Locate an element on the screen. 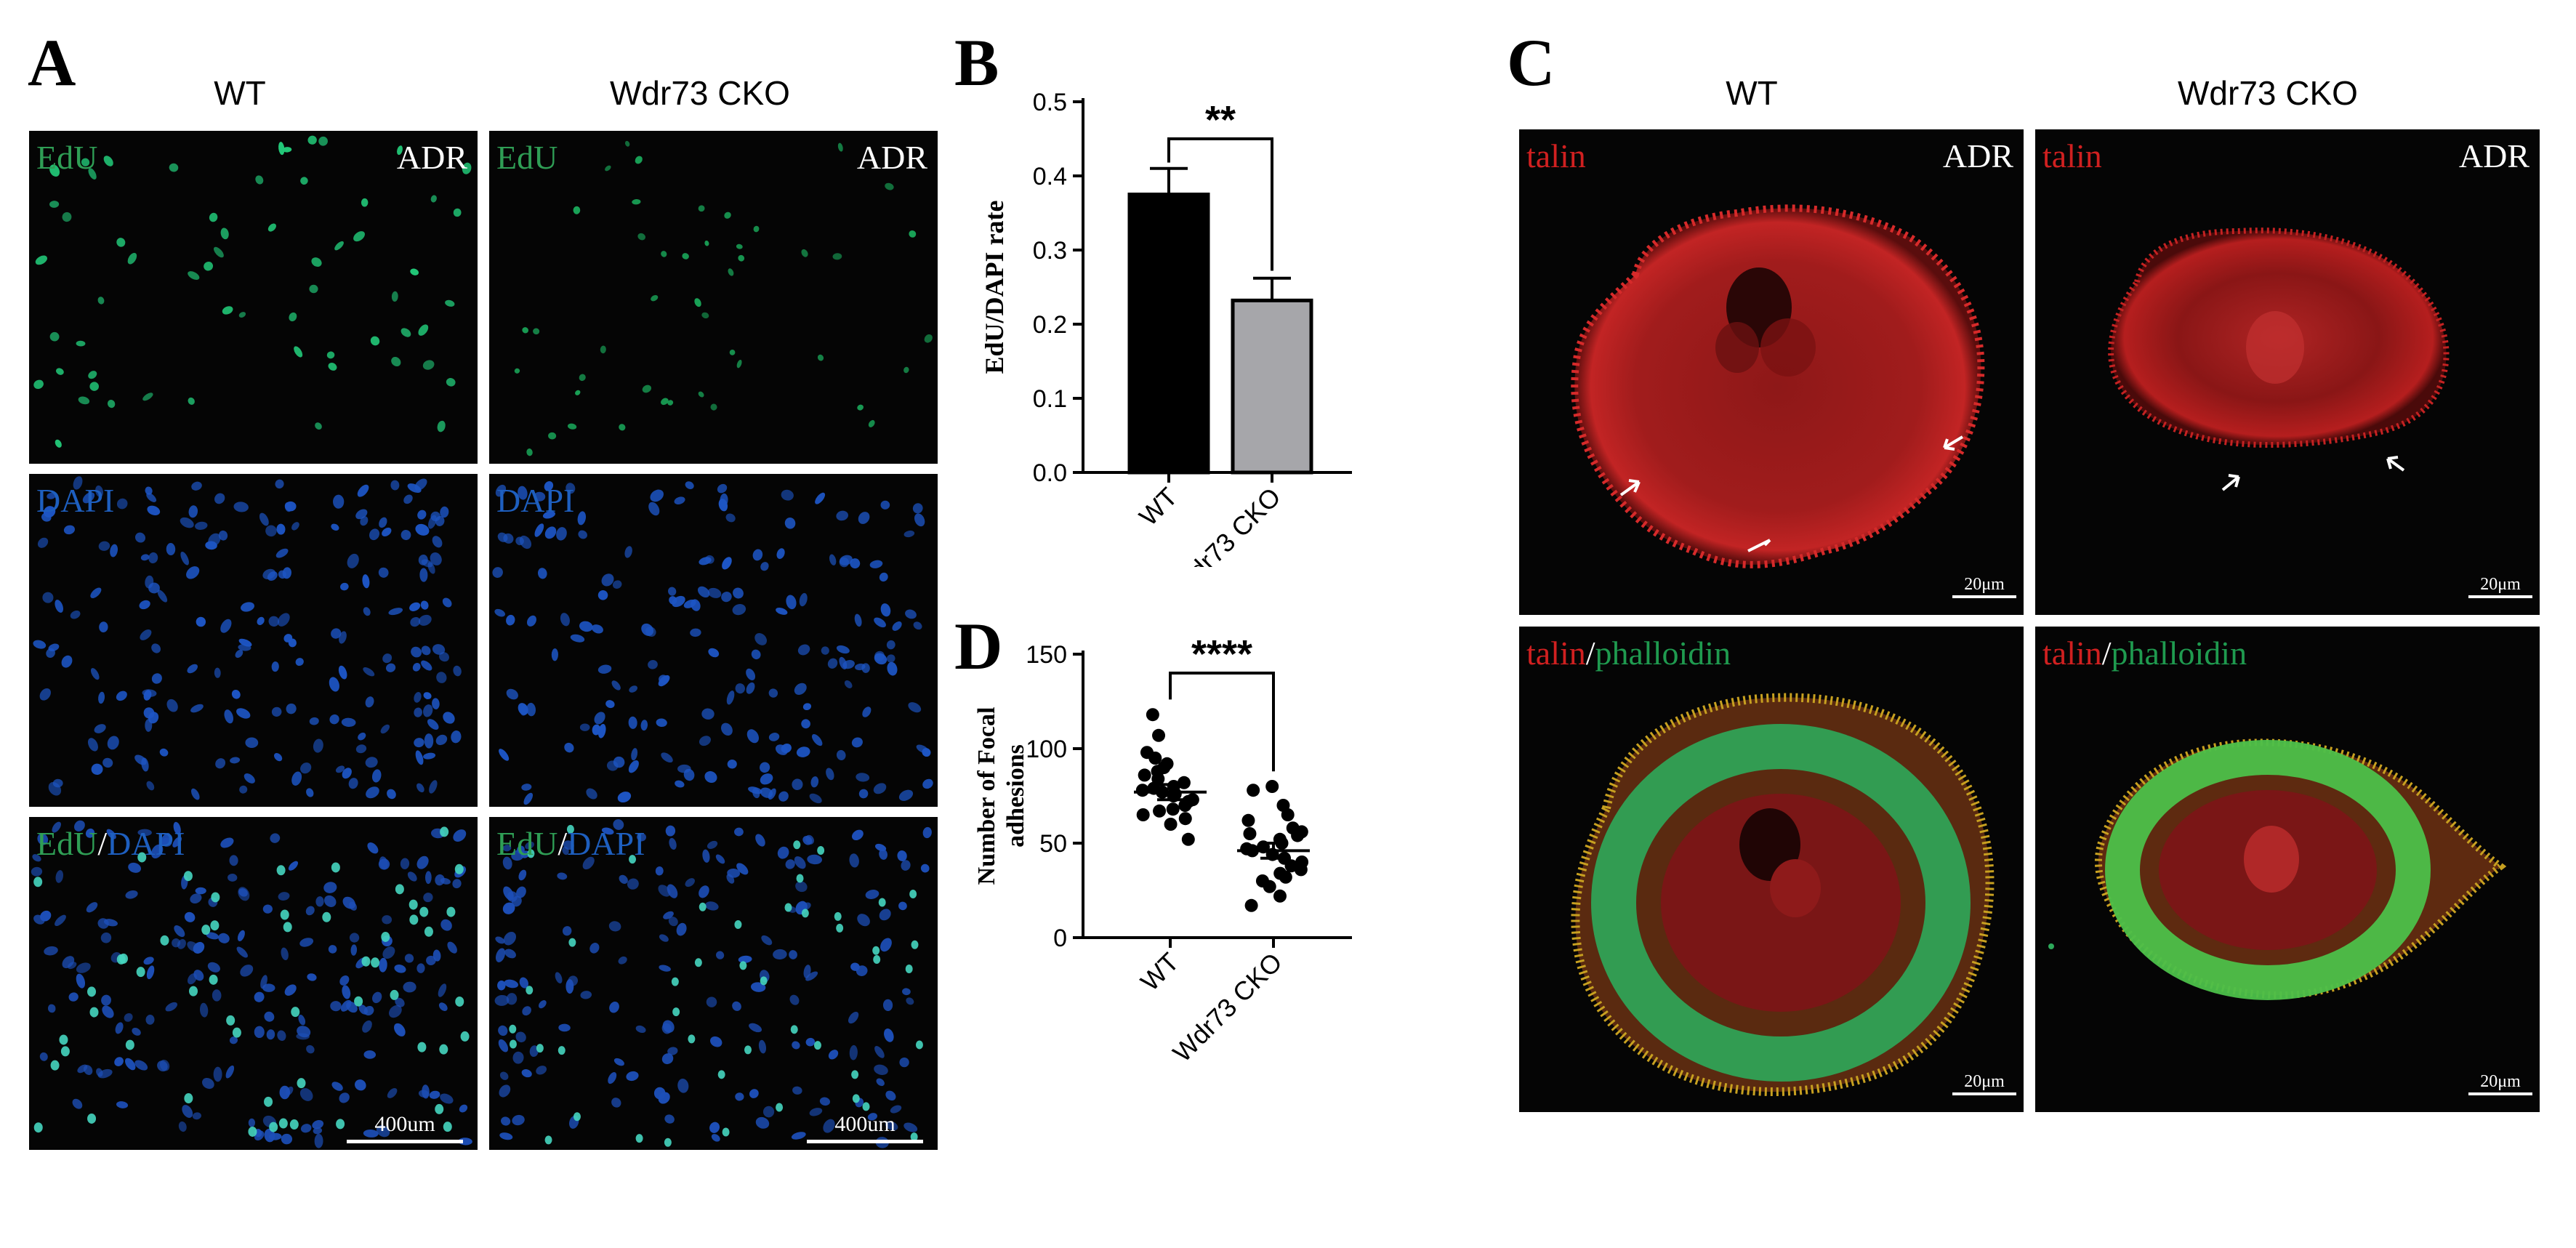 This screenshot has height=1248, width=2576. y-tick-label: 0.5 is located at coordinates (1050, 102).